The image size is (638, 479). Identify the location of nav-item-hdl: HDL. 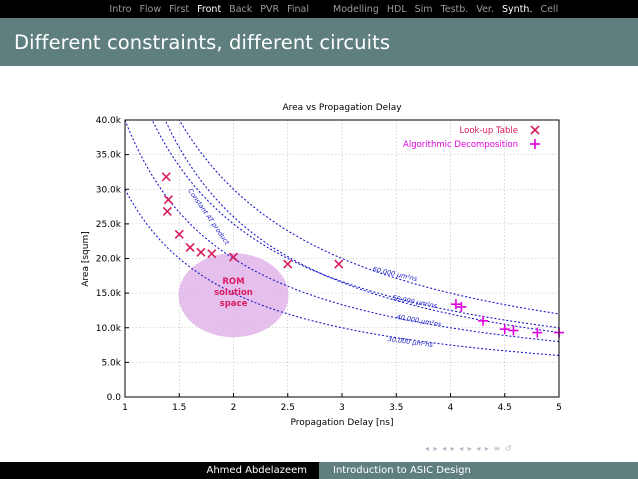
(396, 9).